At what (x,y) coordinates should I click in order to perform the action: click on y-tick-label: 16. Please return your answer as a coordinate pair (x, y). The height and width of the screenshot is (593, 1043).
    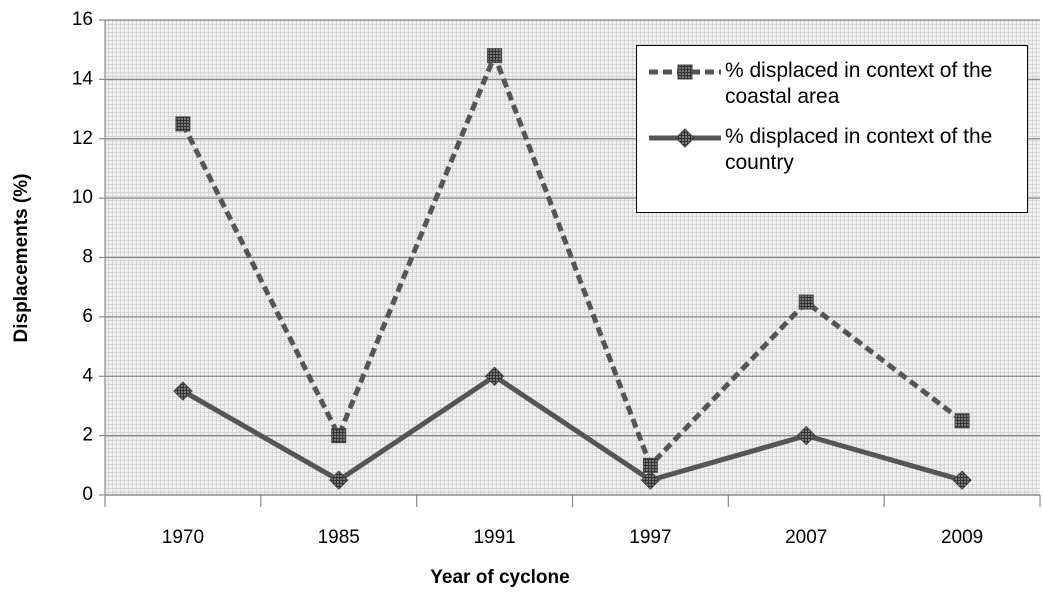
    Looking at the image, I should click on (82, 19).